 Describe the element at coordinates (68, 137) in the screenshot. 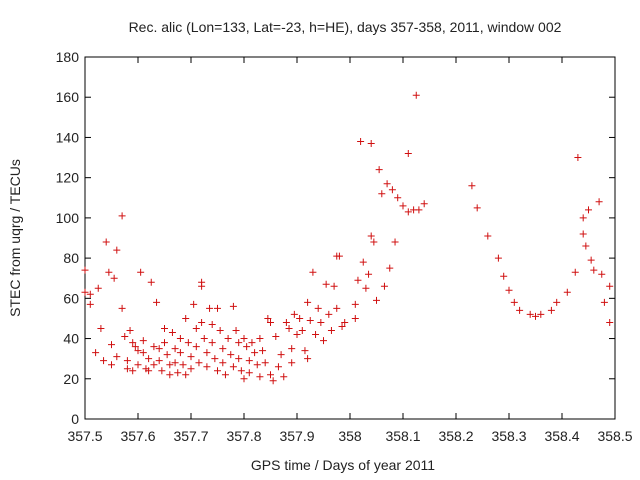

I see `y-tick-label: 140` at that location.